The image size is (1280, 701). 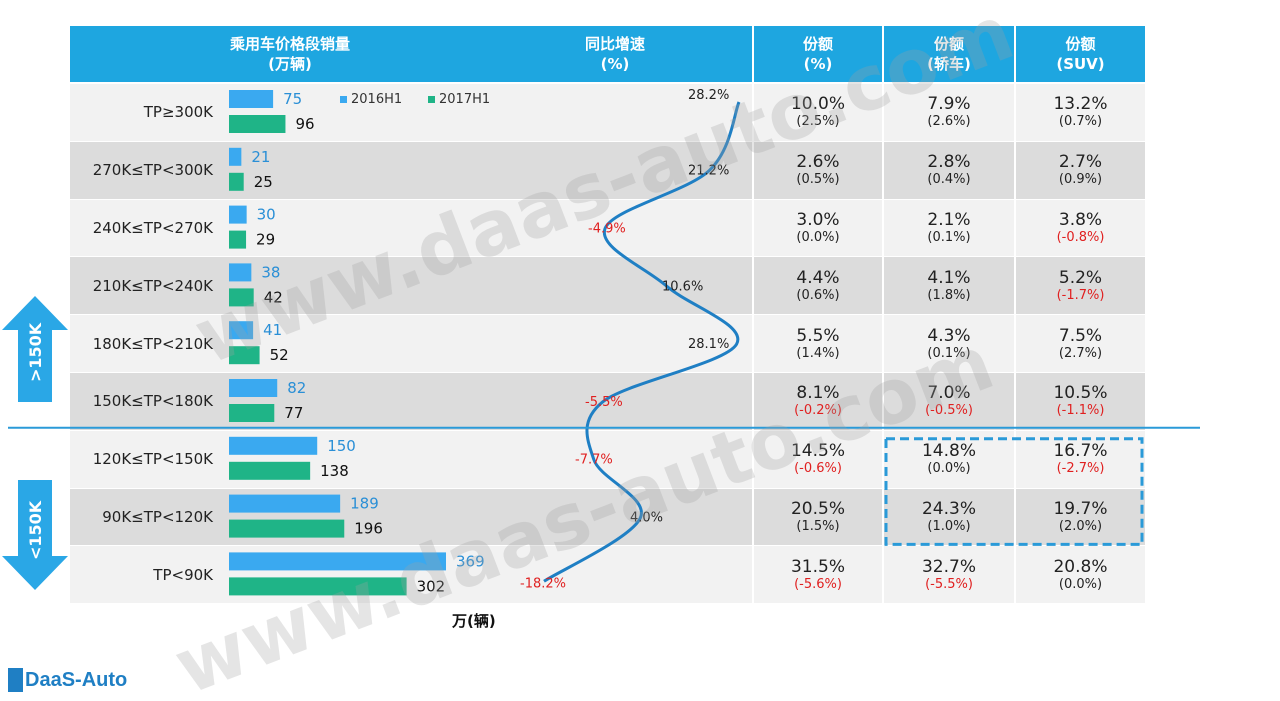 I want to click on share-sedan-cell: 7.9% (2.6%), so click(x=949, y=112).